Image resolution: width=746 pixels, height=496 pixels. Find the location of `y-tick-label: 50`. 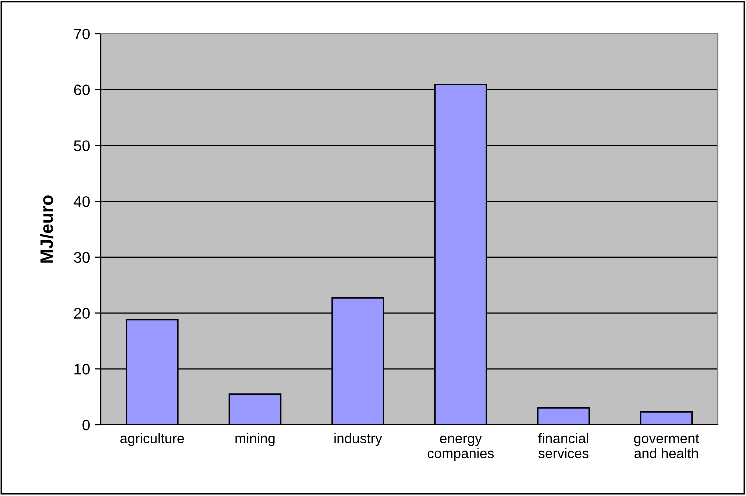

y-tick-label: 50 is located at coordinates (82, 146).